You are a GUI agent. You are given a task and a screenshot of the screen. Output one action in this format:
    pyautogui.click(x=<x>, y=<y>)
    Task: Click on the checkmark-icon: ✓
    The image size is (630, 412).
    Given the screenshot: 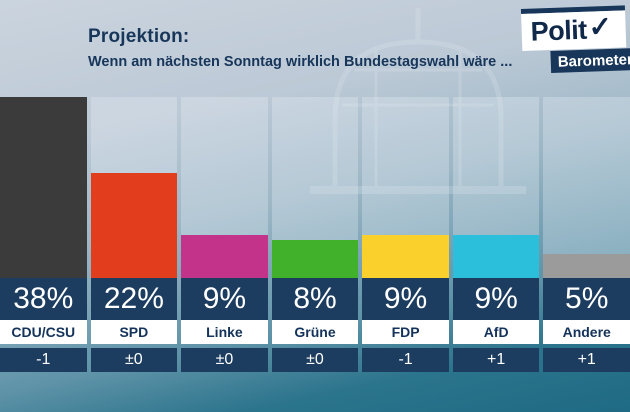 What is the action you would take?
    pyautogui.click(x=600, y=26)
    